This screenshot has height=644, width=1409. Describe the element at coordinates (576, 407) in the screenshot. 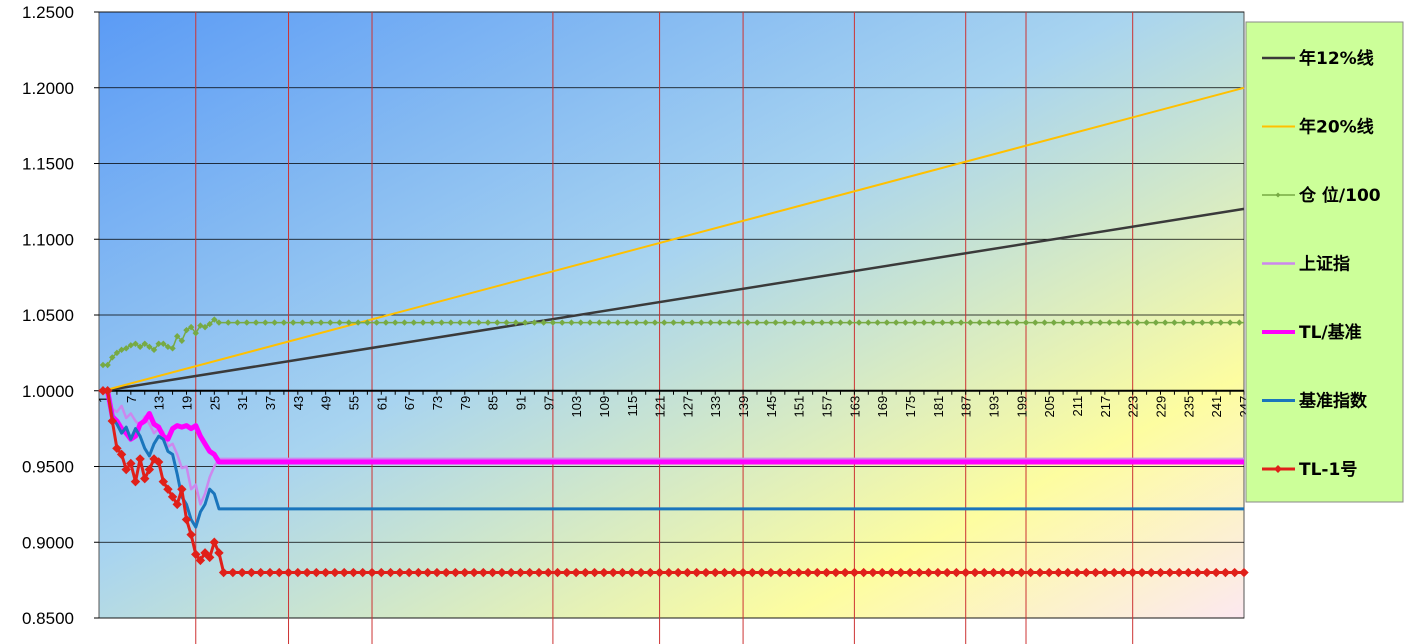

I see `x-tick-label: 103` at that location.